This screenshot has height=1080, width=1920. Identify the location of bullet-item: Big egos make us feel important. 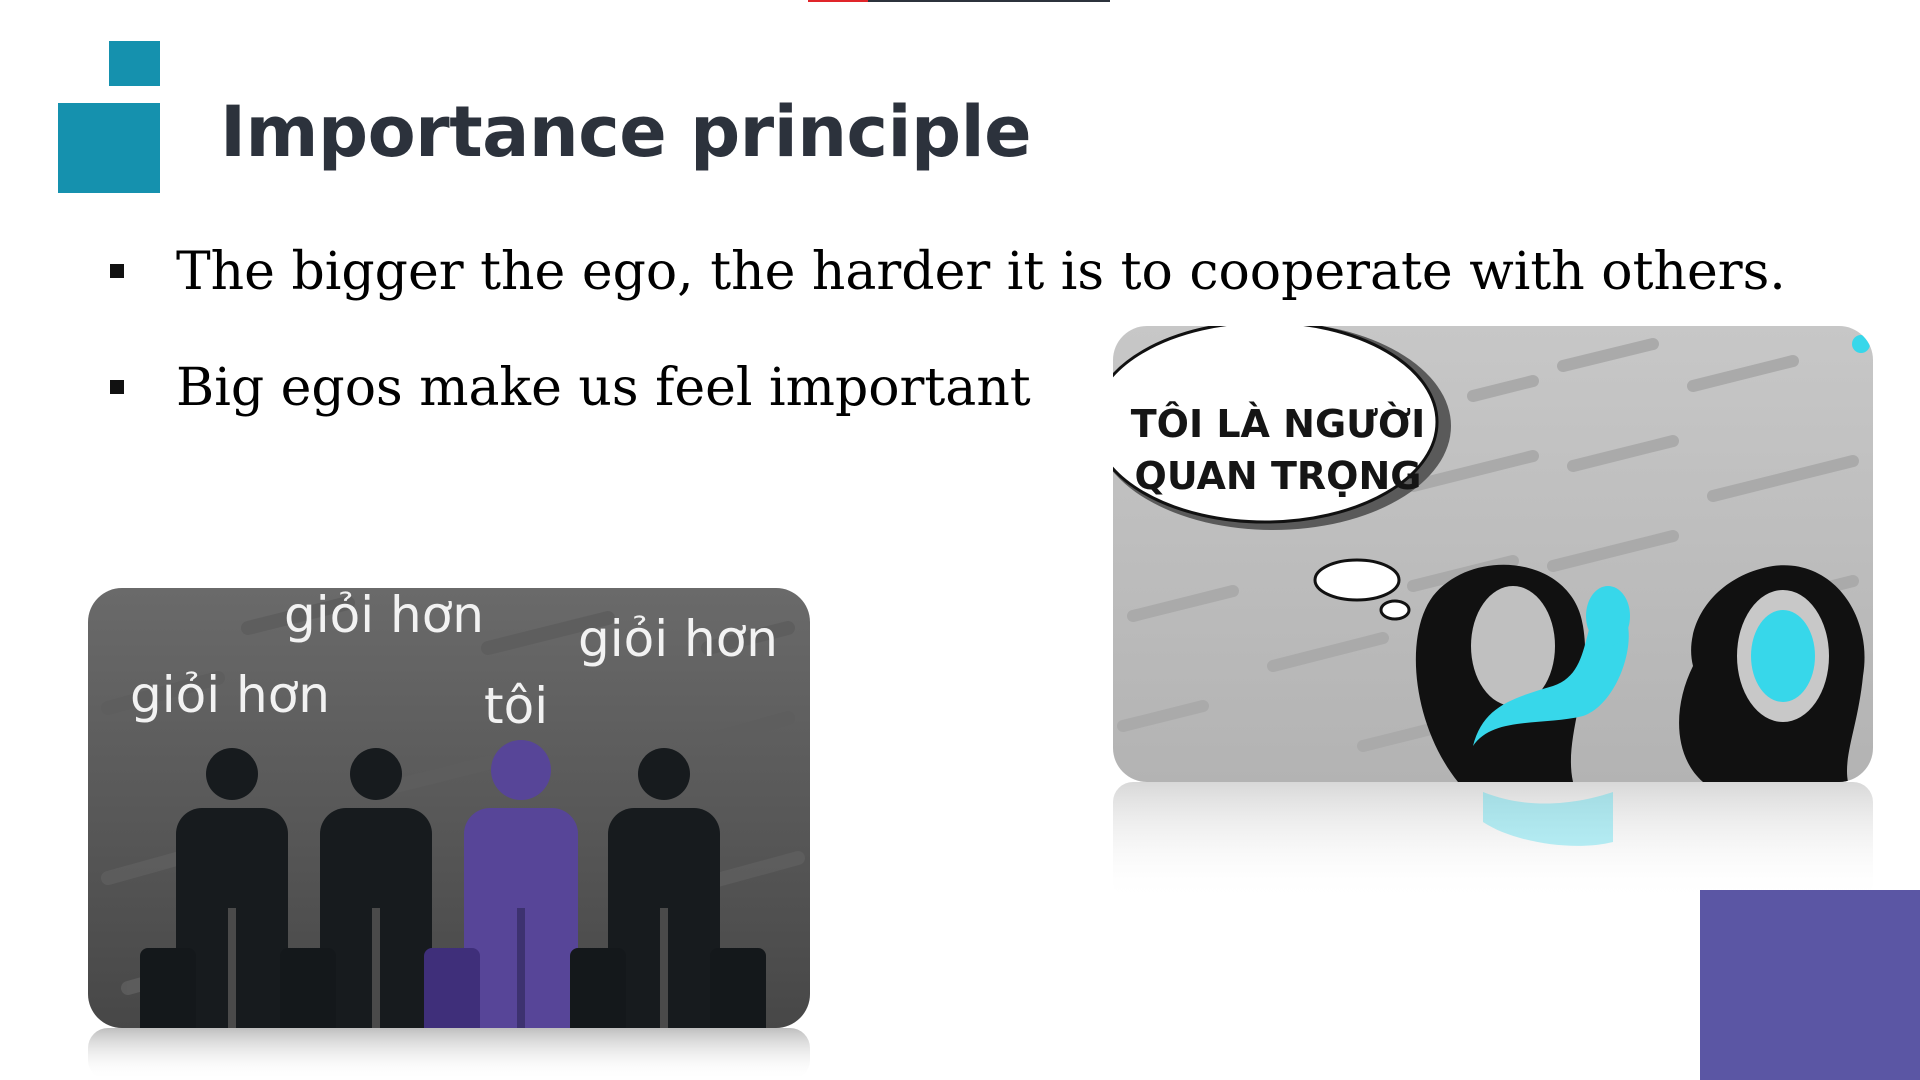
(946, 404).